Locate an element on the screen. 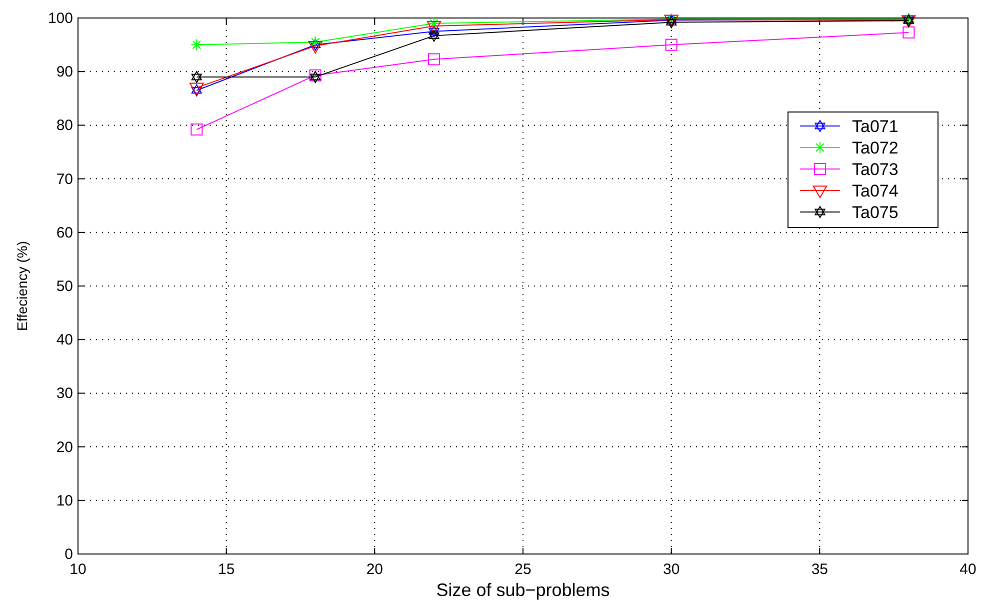 Image resolution: width=982 pixels, height=609 pixels. x-tick-label: 20 is located at coordinates (375, 569).